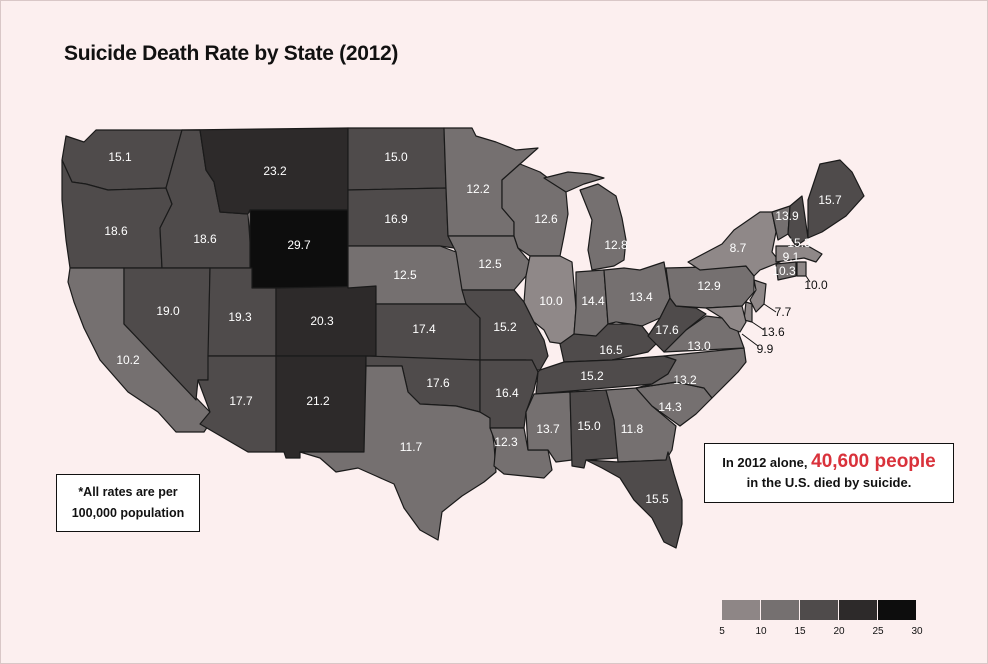  Describe the element at coordinates (478, 189) in the screenshot. I see `state-label-mn: 12.2` at that location.